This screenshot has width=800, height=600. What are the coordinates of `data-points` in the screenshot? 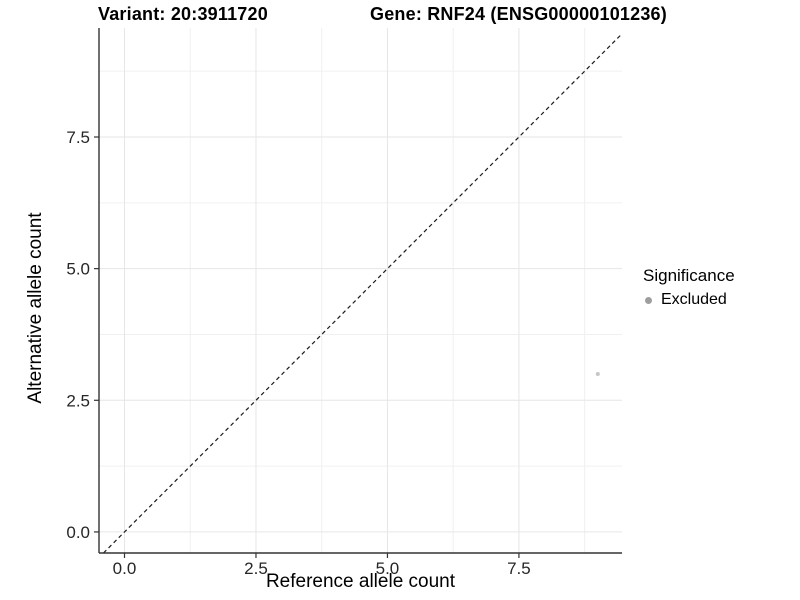 It's located at (597, 373).